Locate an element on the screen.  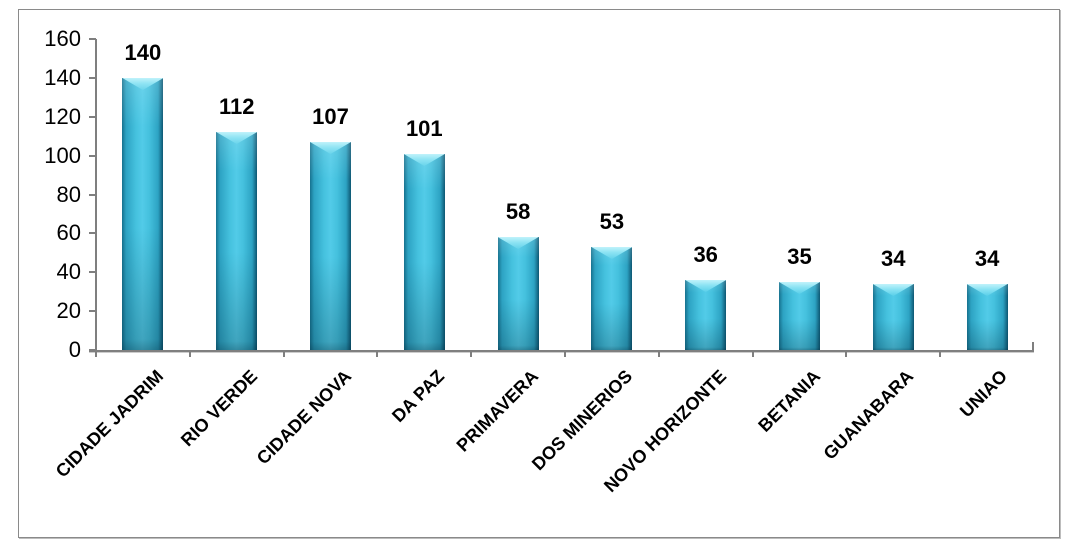
x-axis-category-label: RIO VERDE is located at coordinates (218, 408).